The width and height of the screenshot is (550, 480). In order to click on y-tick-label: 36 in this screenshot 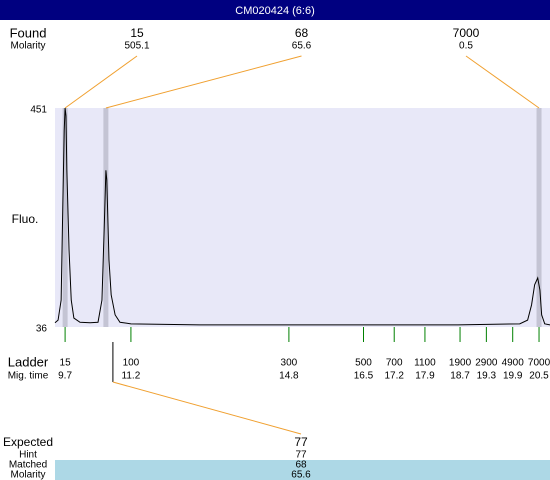, I will do `click(42, 329)`.